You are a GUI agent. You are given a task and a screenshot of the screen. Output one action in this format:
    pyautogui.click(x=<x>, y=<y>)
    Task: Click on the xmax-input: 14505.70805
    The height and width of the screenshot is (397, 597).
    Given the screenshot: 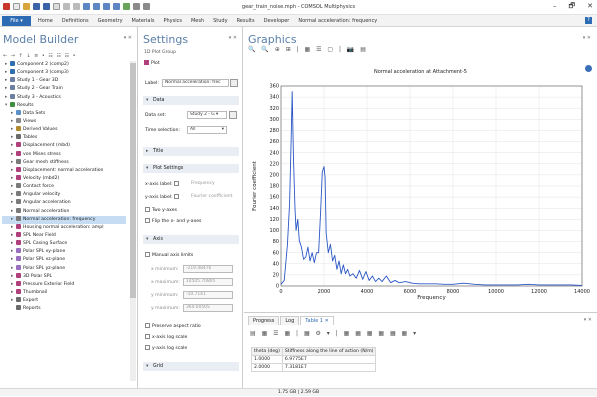 What is the action you would take?
    pyautogui.click(x=208, y=282)
    